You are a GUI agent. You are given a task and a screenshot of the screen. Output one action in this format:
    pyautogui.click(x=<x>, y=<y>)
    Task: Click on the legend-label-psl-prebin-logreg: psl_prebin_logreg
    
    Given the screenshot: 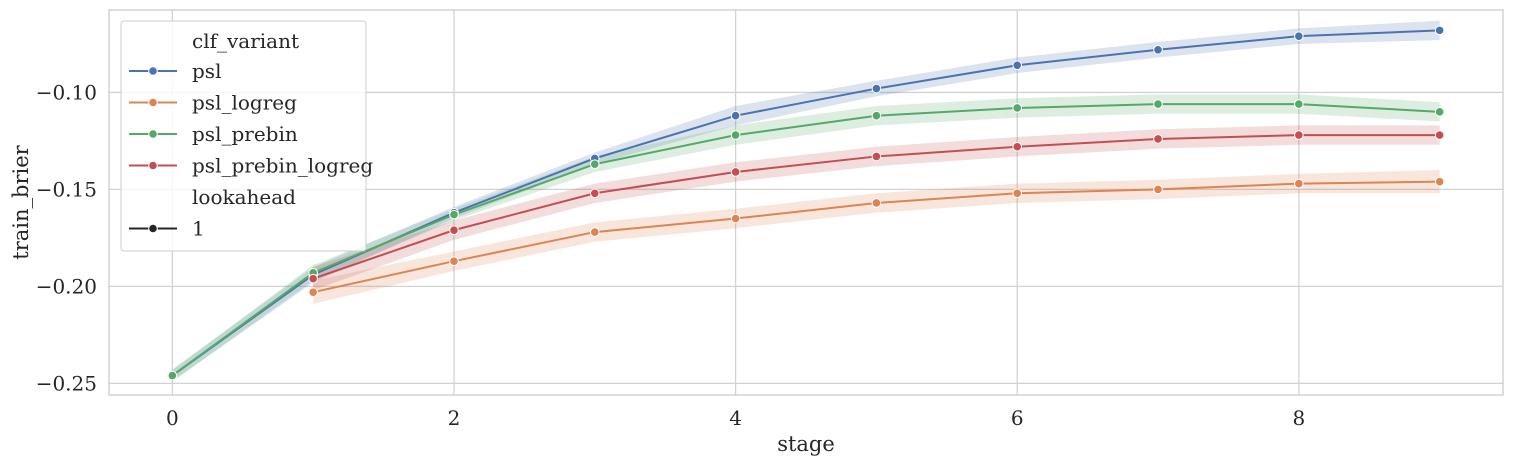 What is the action you would take?
    pyautogui.click(x=282, y=166)
    